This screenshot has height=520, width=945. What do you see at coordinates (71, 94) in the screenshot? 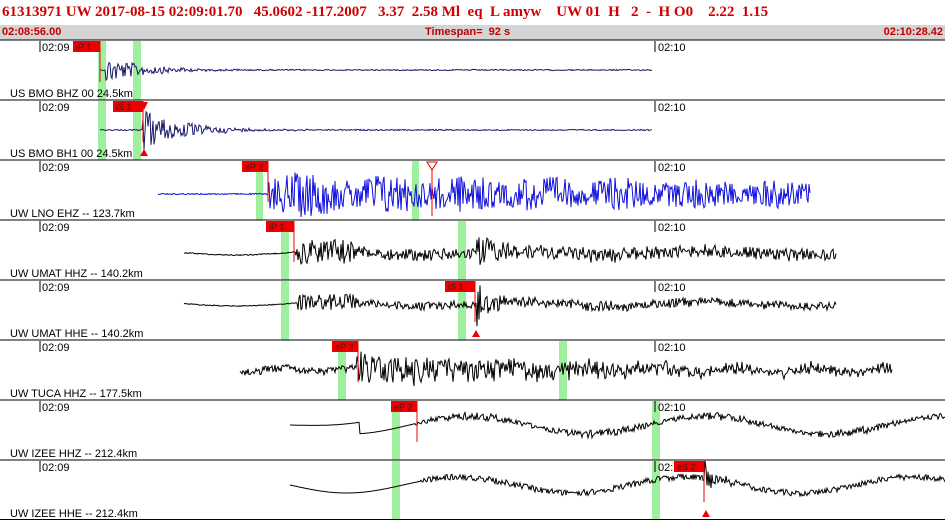
I see `station-label: US BMO BHZ 00 24.5km` at bounding box center [71, 94].